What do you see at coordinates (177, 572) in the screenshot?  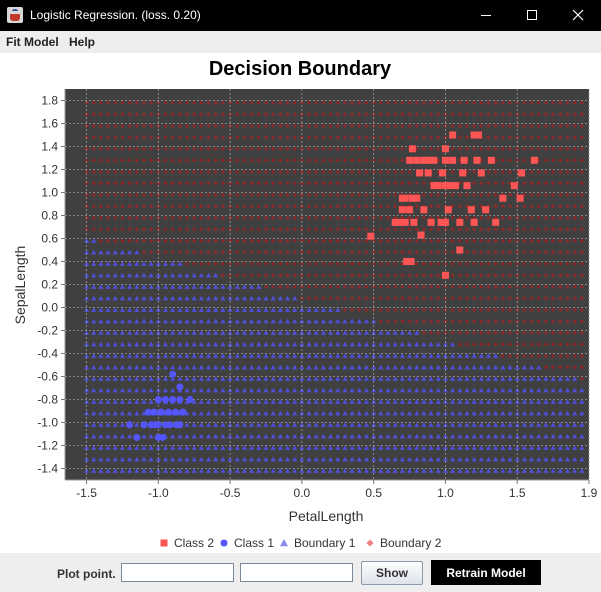 I see `plot-point-x-input` at bounding box center [177, 572].